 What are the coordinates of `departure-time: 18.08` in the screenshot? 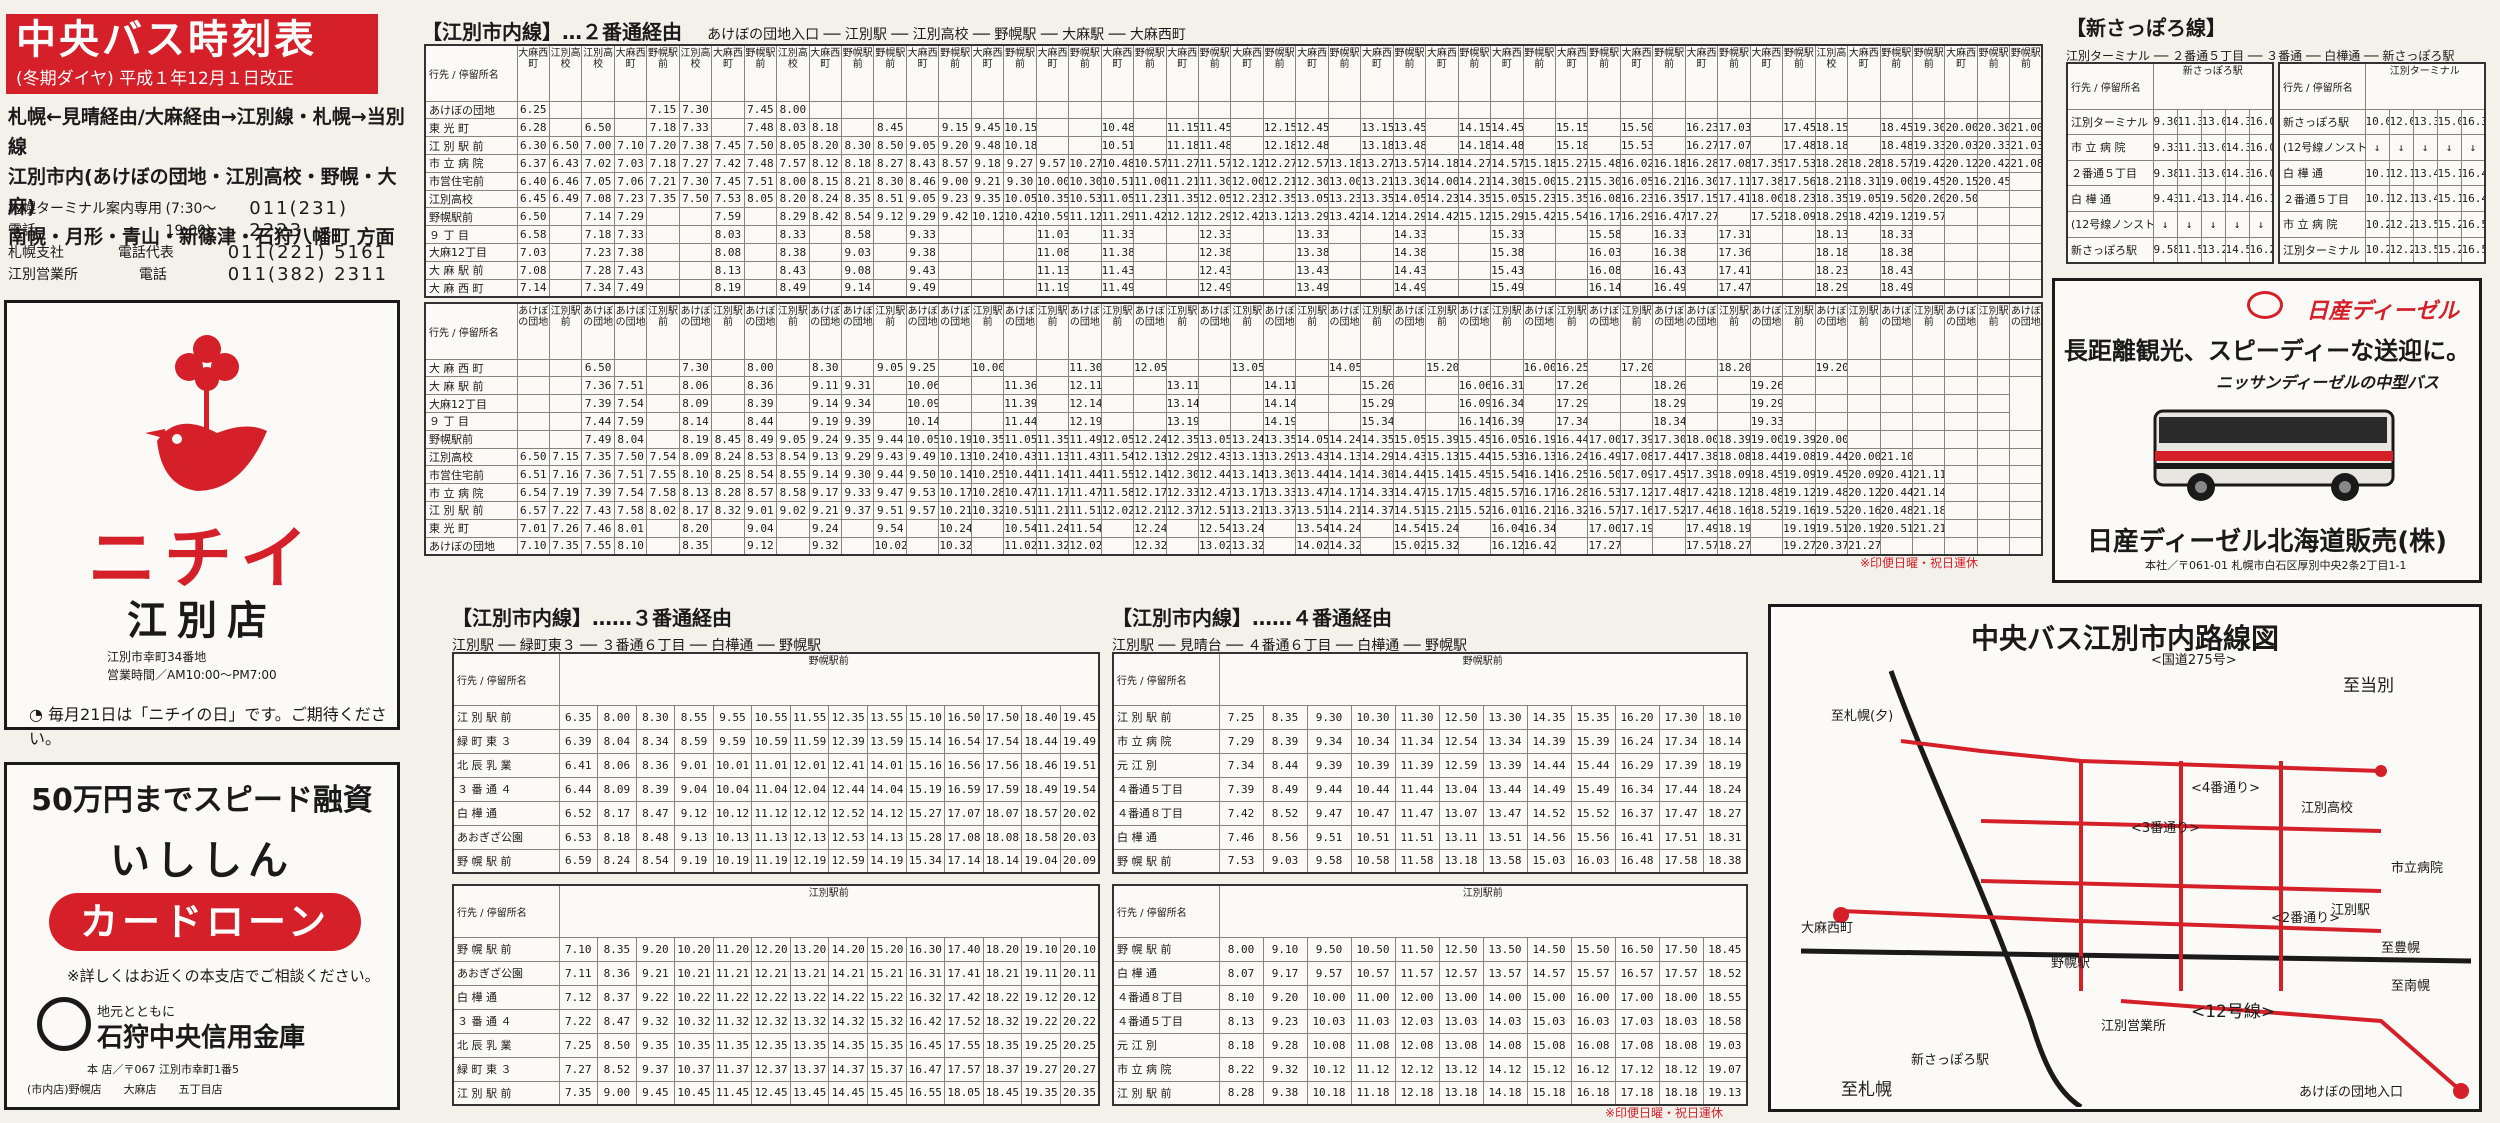 It's located at (1734, 457).